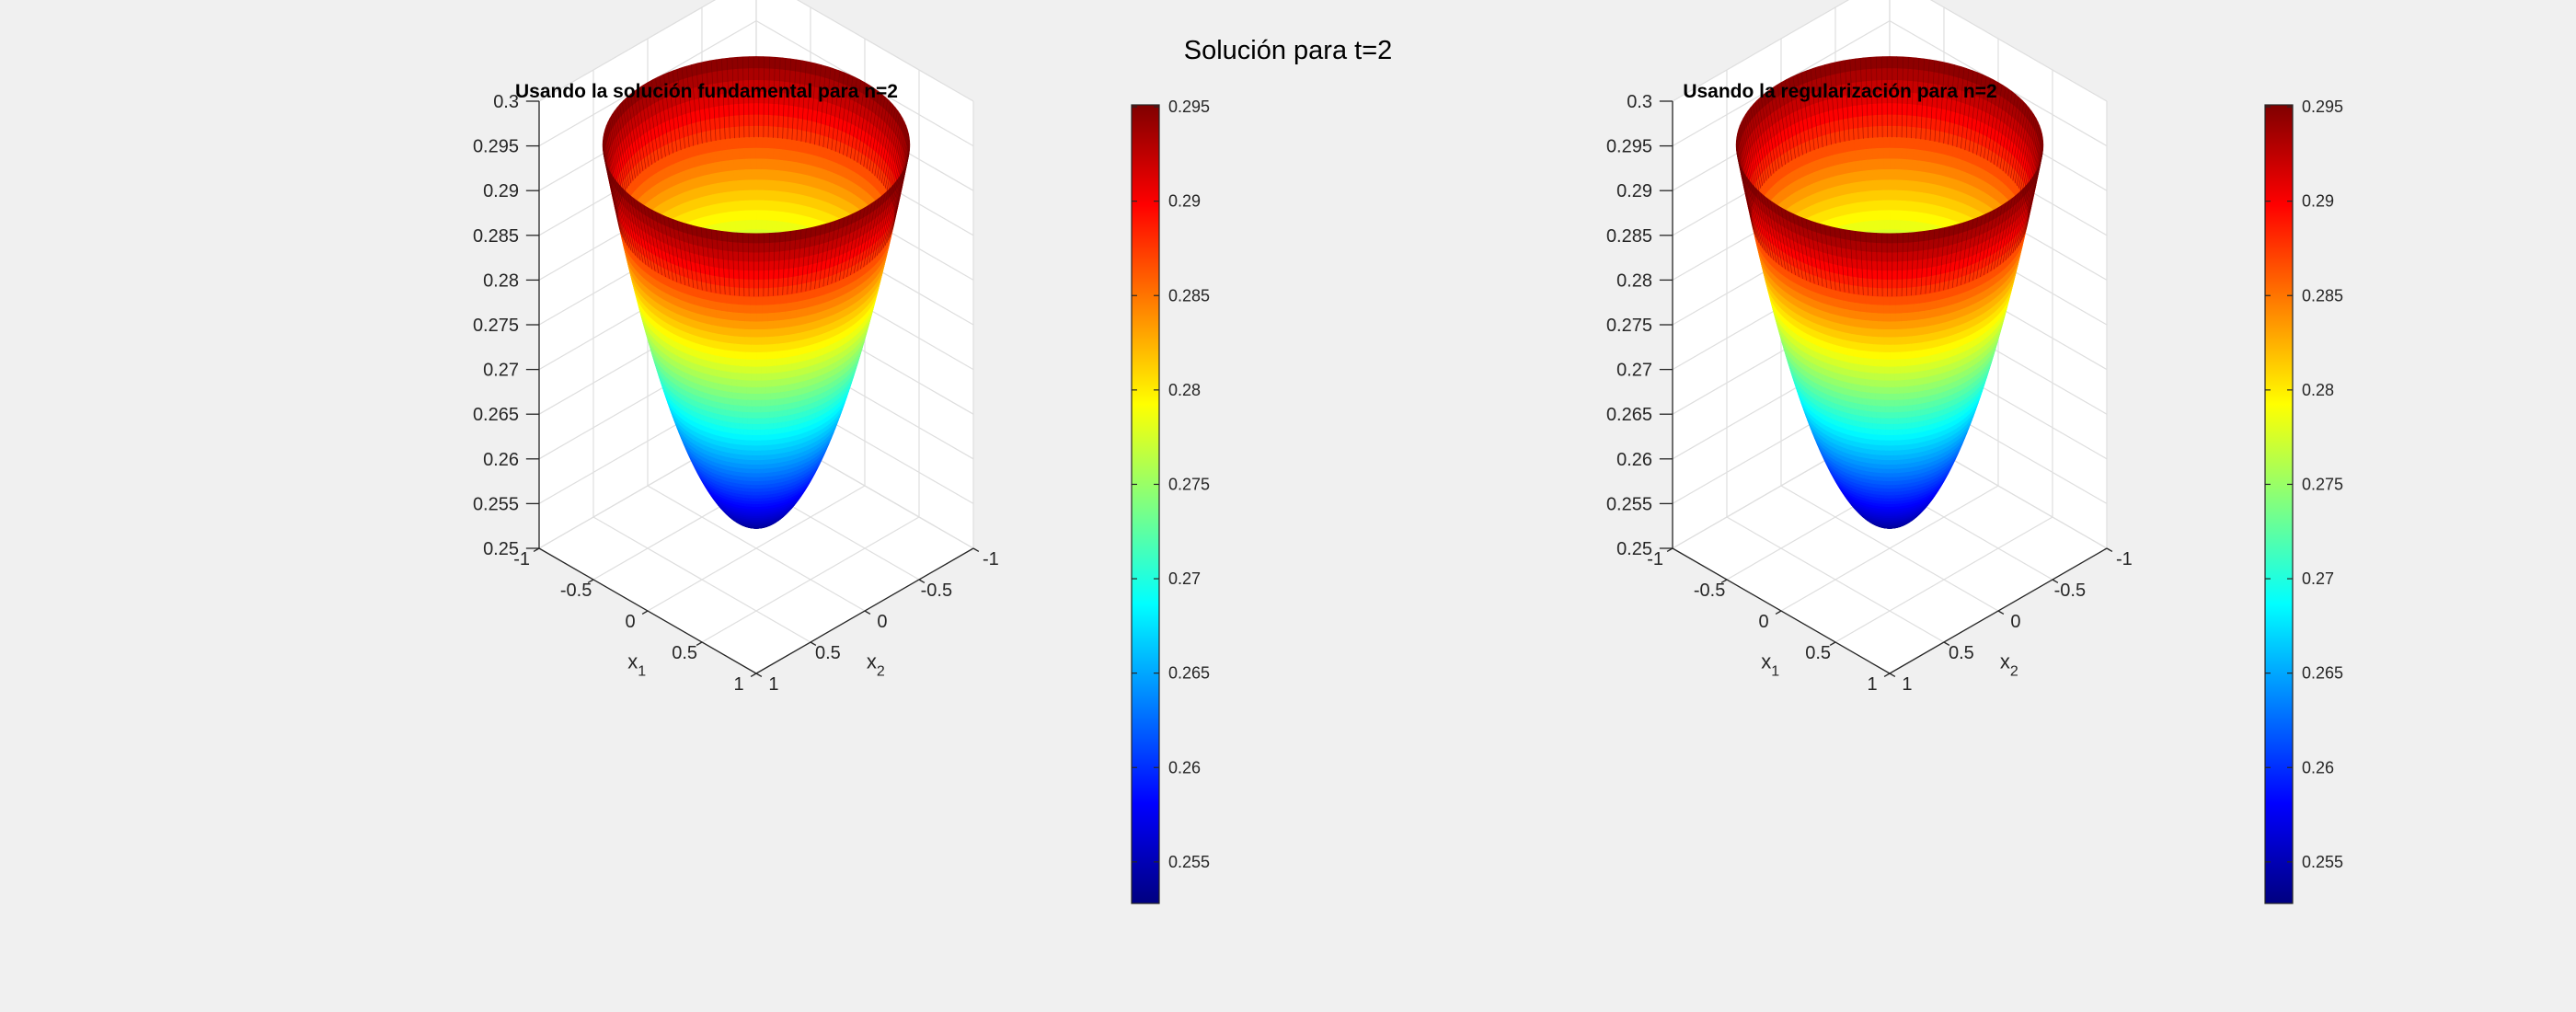 This screenshot has height=1012, width=2576. Describe the element at coordinates (1288, 50) in the screenshot. I see `figure-title: Solución para t=2` at that location.